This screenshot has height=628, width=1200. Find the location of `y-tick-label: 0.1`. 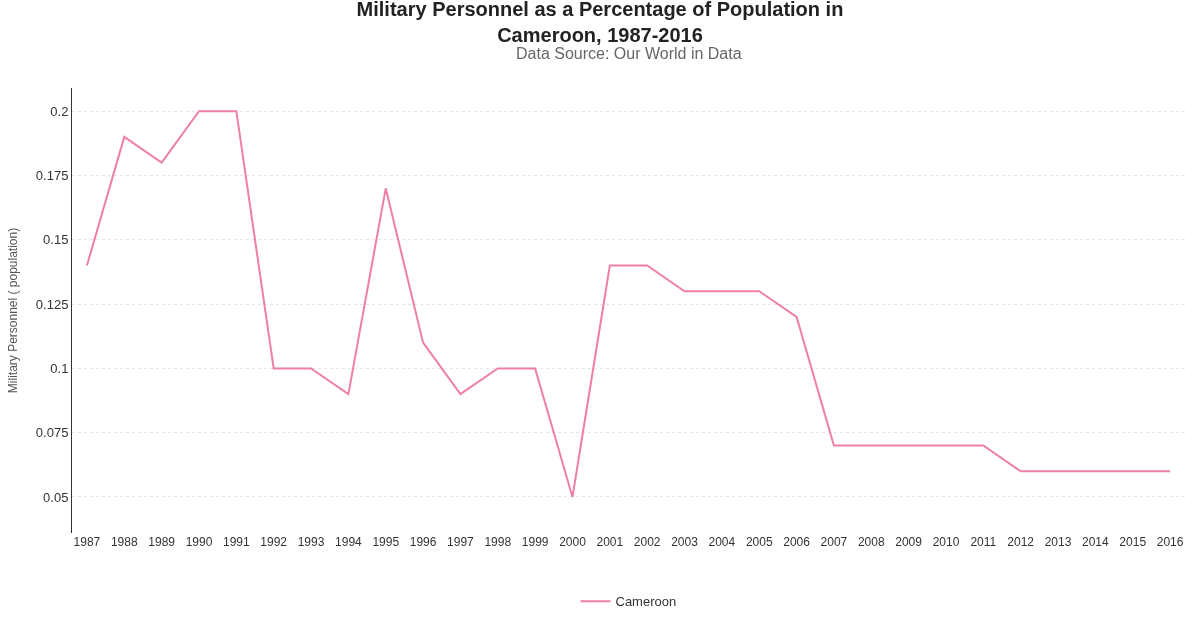

y-tick-label: 0.1 is located at coordinates (59, 368).